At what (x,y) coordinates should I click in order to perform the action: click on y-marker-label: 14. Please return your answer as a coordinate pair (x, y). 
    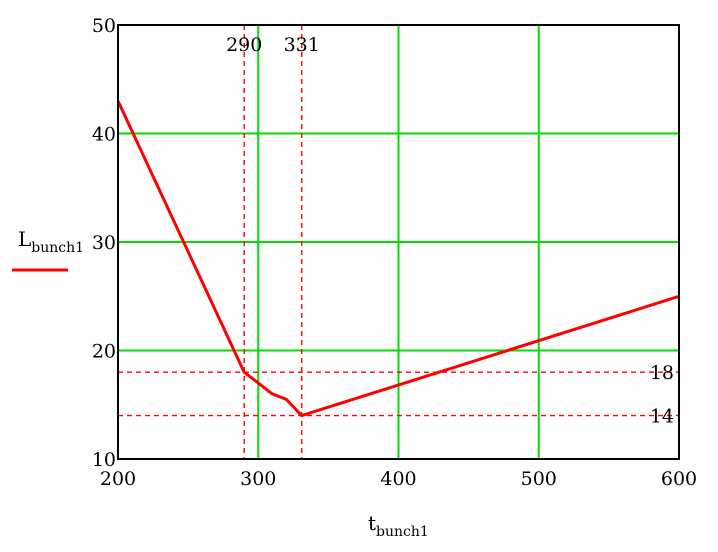
    Looking at the image, I should click on (662, 417).